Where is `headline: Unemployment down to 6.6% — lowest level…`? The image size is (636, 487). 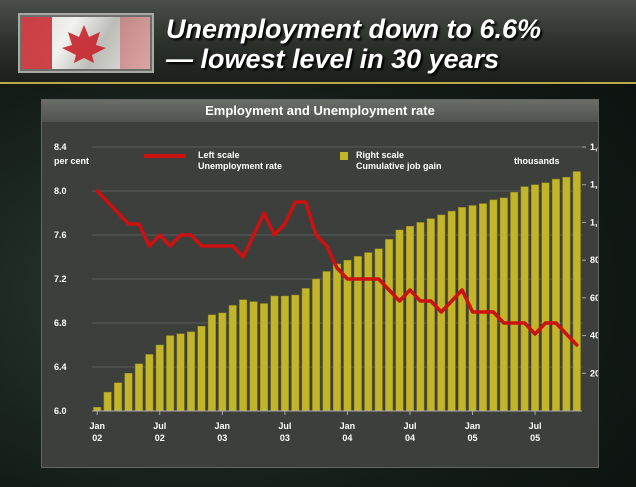
headline: Unemployment down to 6.6% — lowest level… is located at coordinates (353, 44).